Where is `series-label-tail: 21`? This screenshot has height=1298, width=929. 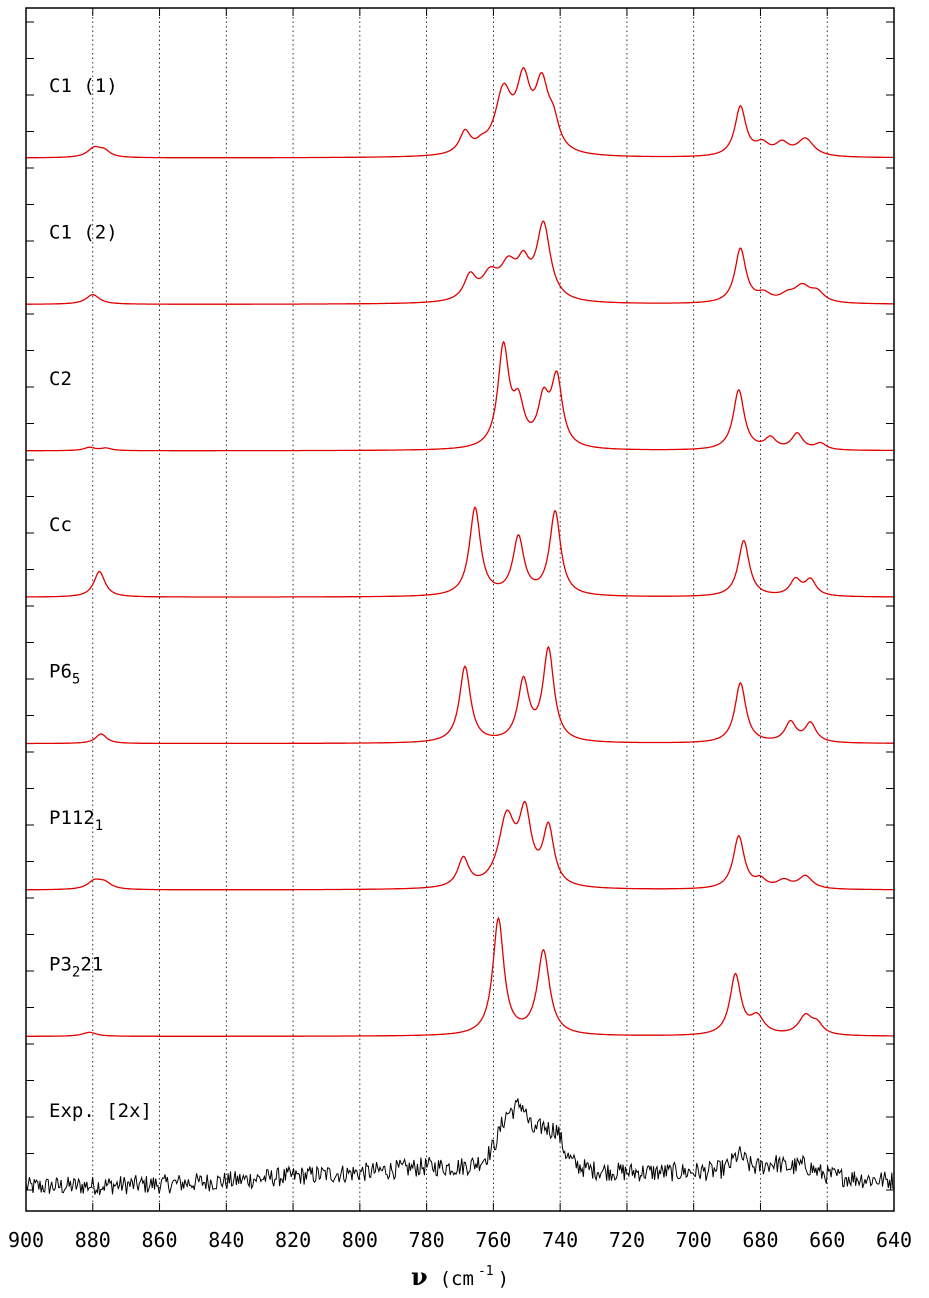 series-label-tail: 21 is located at coordinates (91, 964).